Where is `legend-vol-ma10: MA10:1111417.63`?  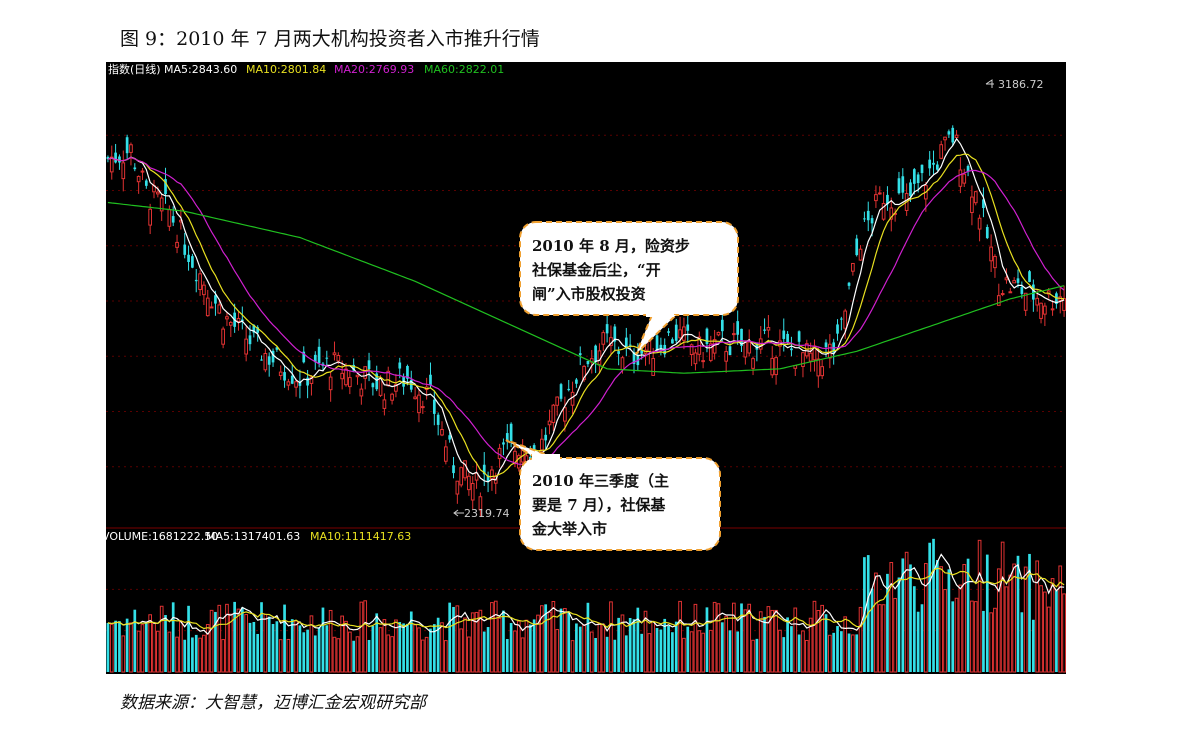 legend-vol-ma10: MA10:1111417.63 is located at coordinates (360, 536).